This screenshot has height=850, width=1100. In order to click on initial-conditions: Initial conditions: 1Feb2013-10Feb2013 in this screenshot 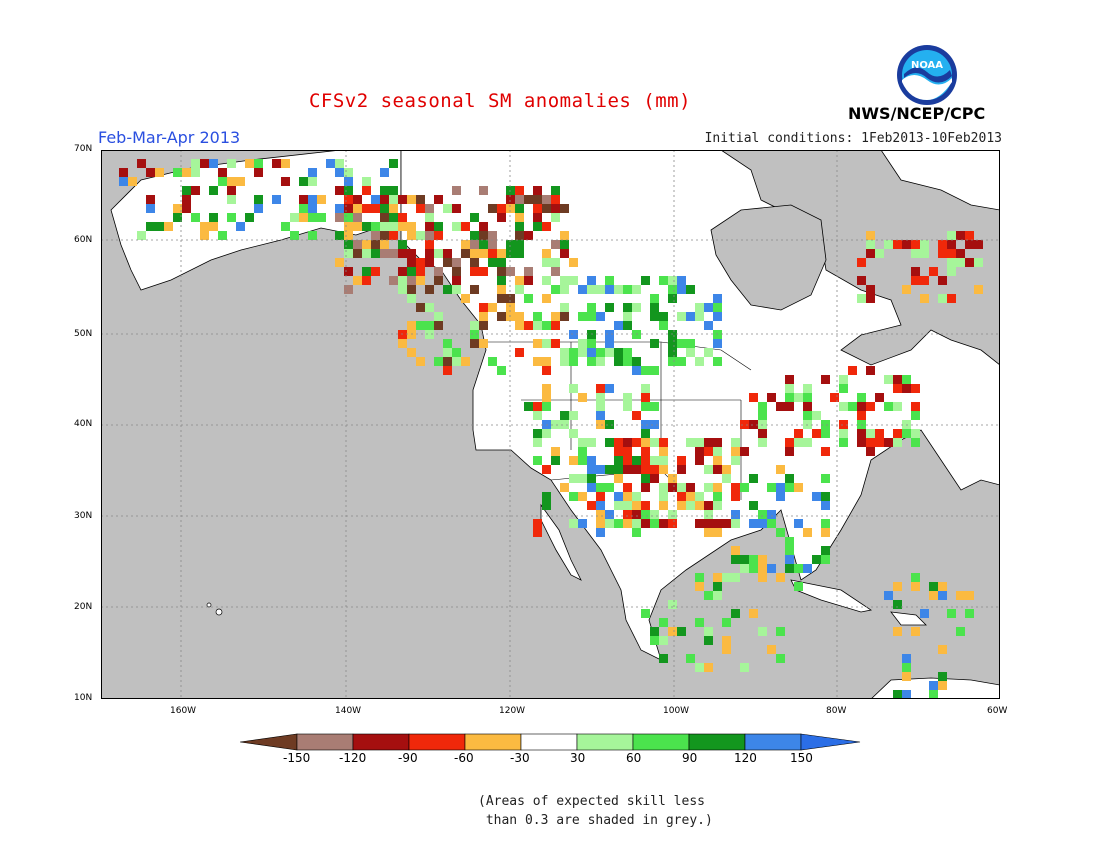, I will do `click(853, 138)`.